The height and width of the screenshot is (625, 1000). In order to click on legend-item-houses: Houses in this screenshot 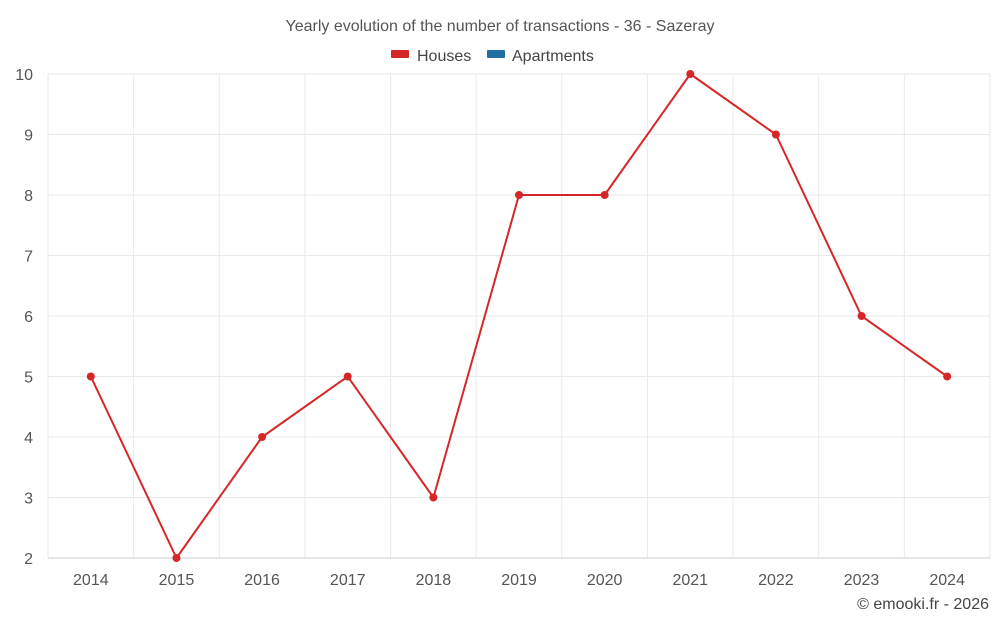, I will do `click(431, 56)`.